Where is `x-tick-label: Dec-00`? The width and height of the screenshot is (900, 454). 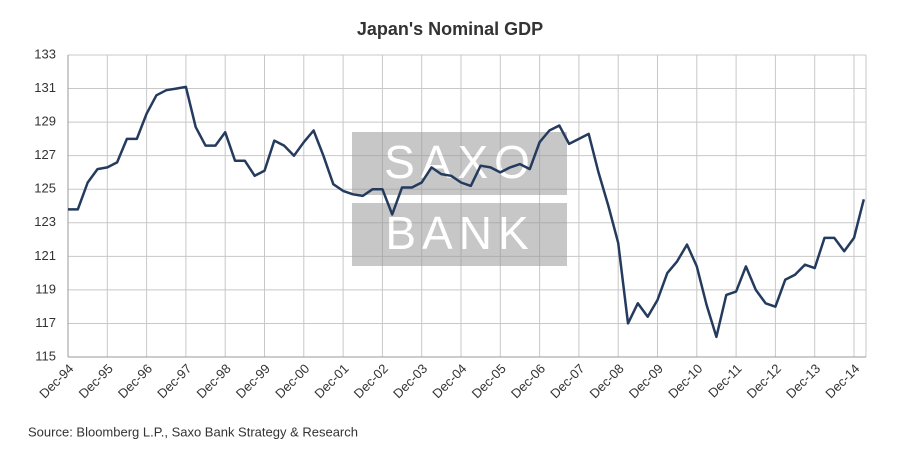
x-tick-label: Dec-00 is located at coordinates (292, 381).